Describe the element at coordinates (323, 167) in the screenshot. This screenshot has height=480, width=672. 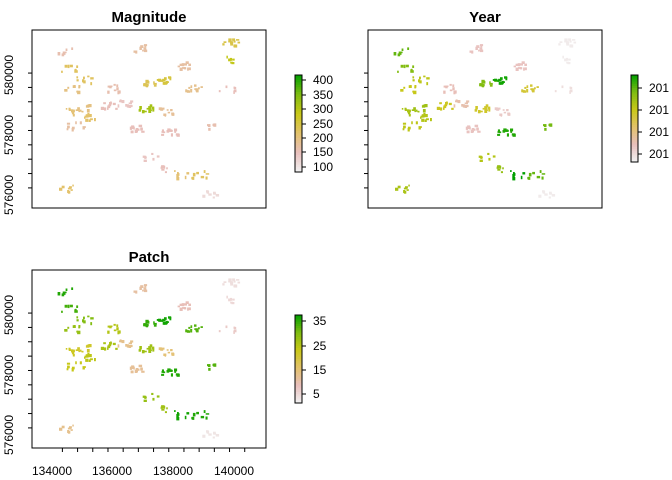
I see `legend-tick-label: 100` at that location.